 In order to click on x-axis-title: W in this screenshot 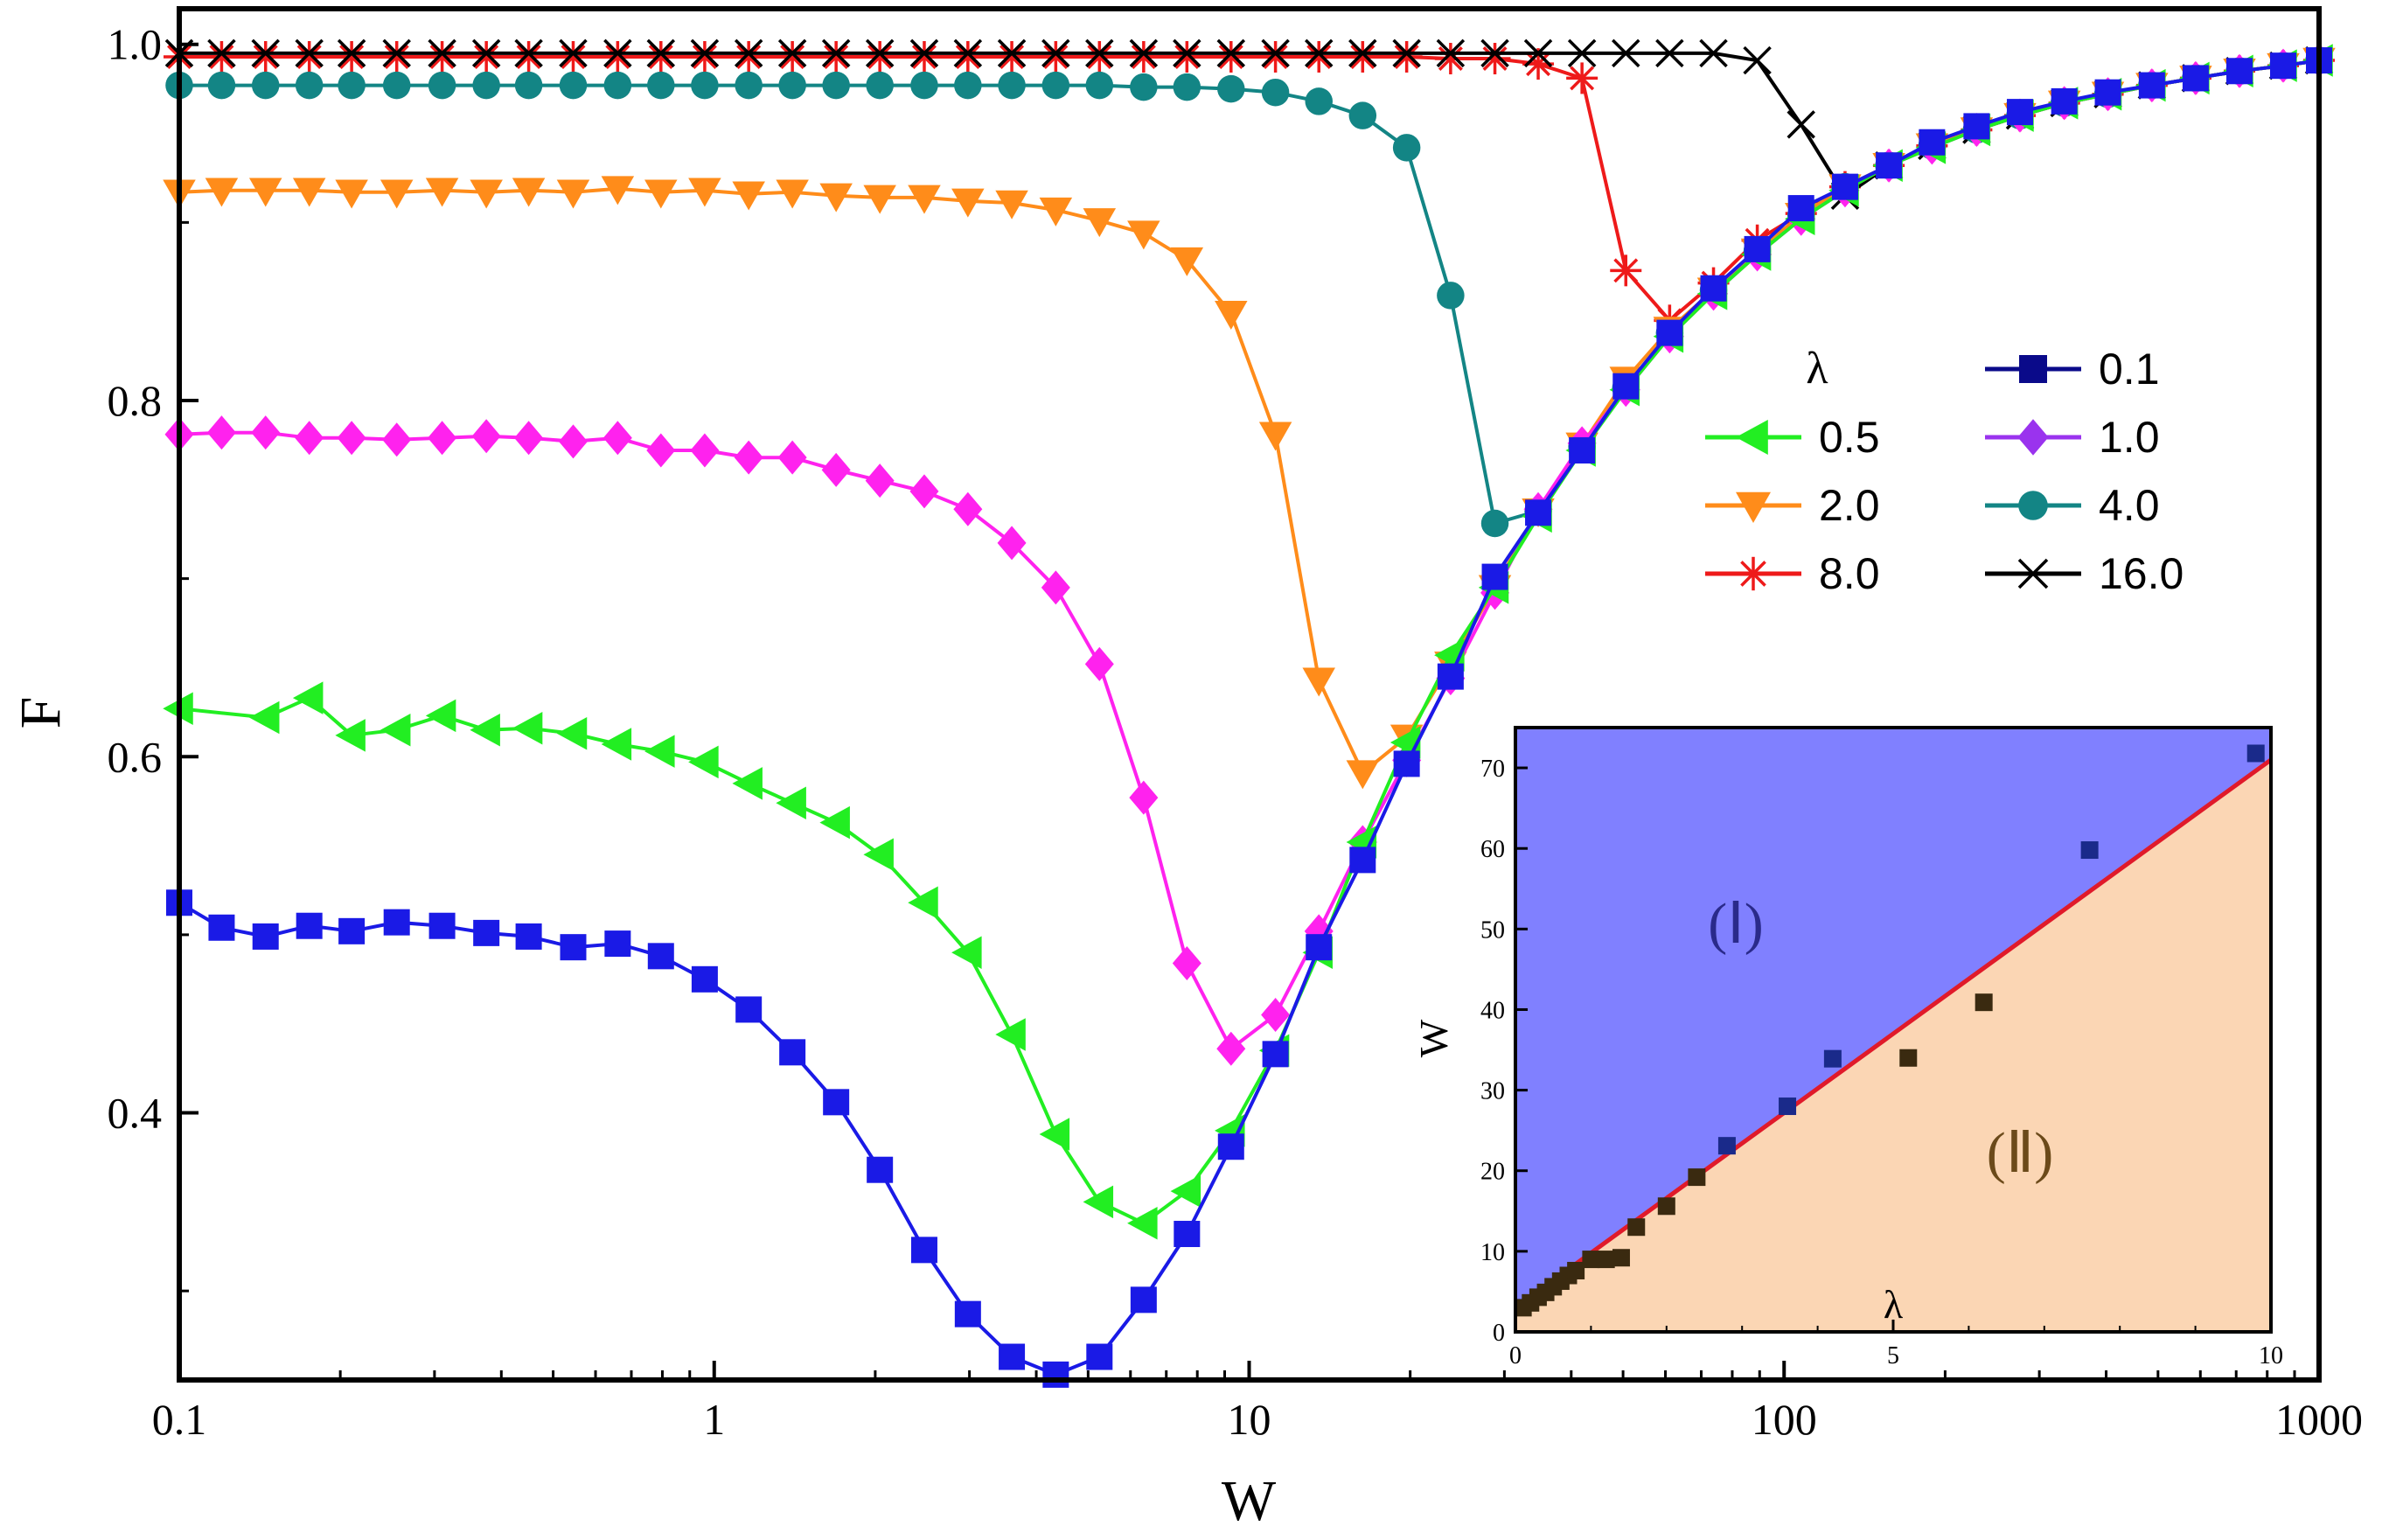, I will do `click(1250, 1501)`.